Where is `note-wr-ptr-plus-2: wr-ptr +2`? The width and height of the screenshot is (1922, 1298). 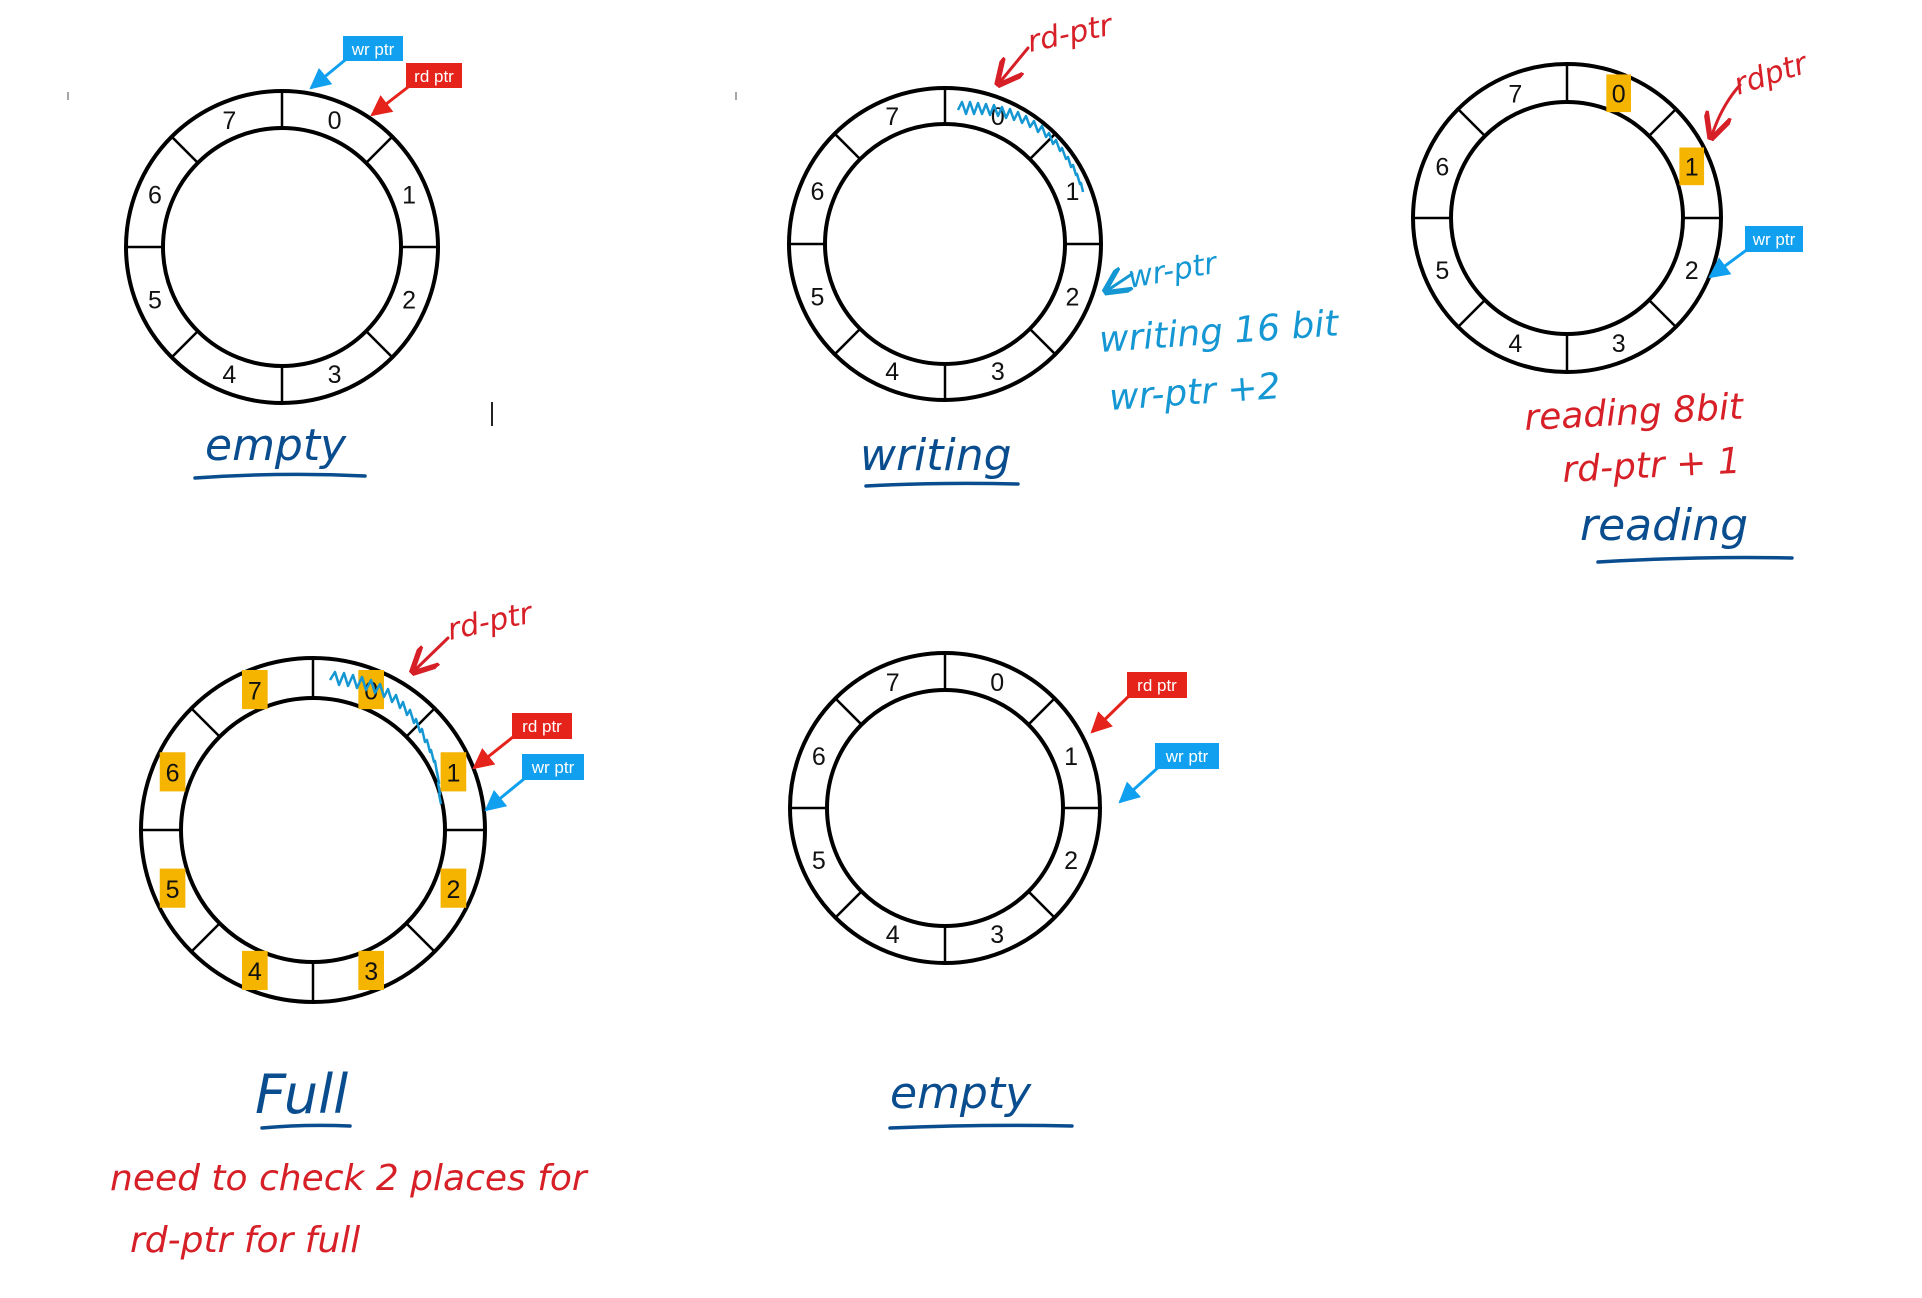 note-wr-ptr-plus-2: wr-ptr +2 is located at coordinates (1195, 392).